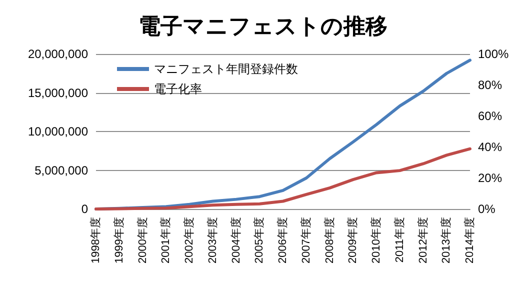 The height and width of the screenshot is (289, 526). Describe the element at coordinates (165, 240) in the screenshot. I see `x-tick-label: 2001年度` at that location.